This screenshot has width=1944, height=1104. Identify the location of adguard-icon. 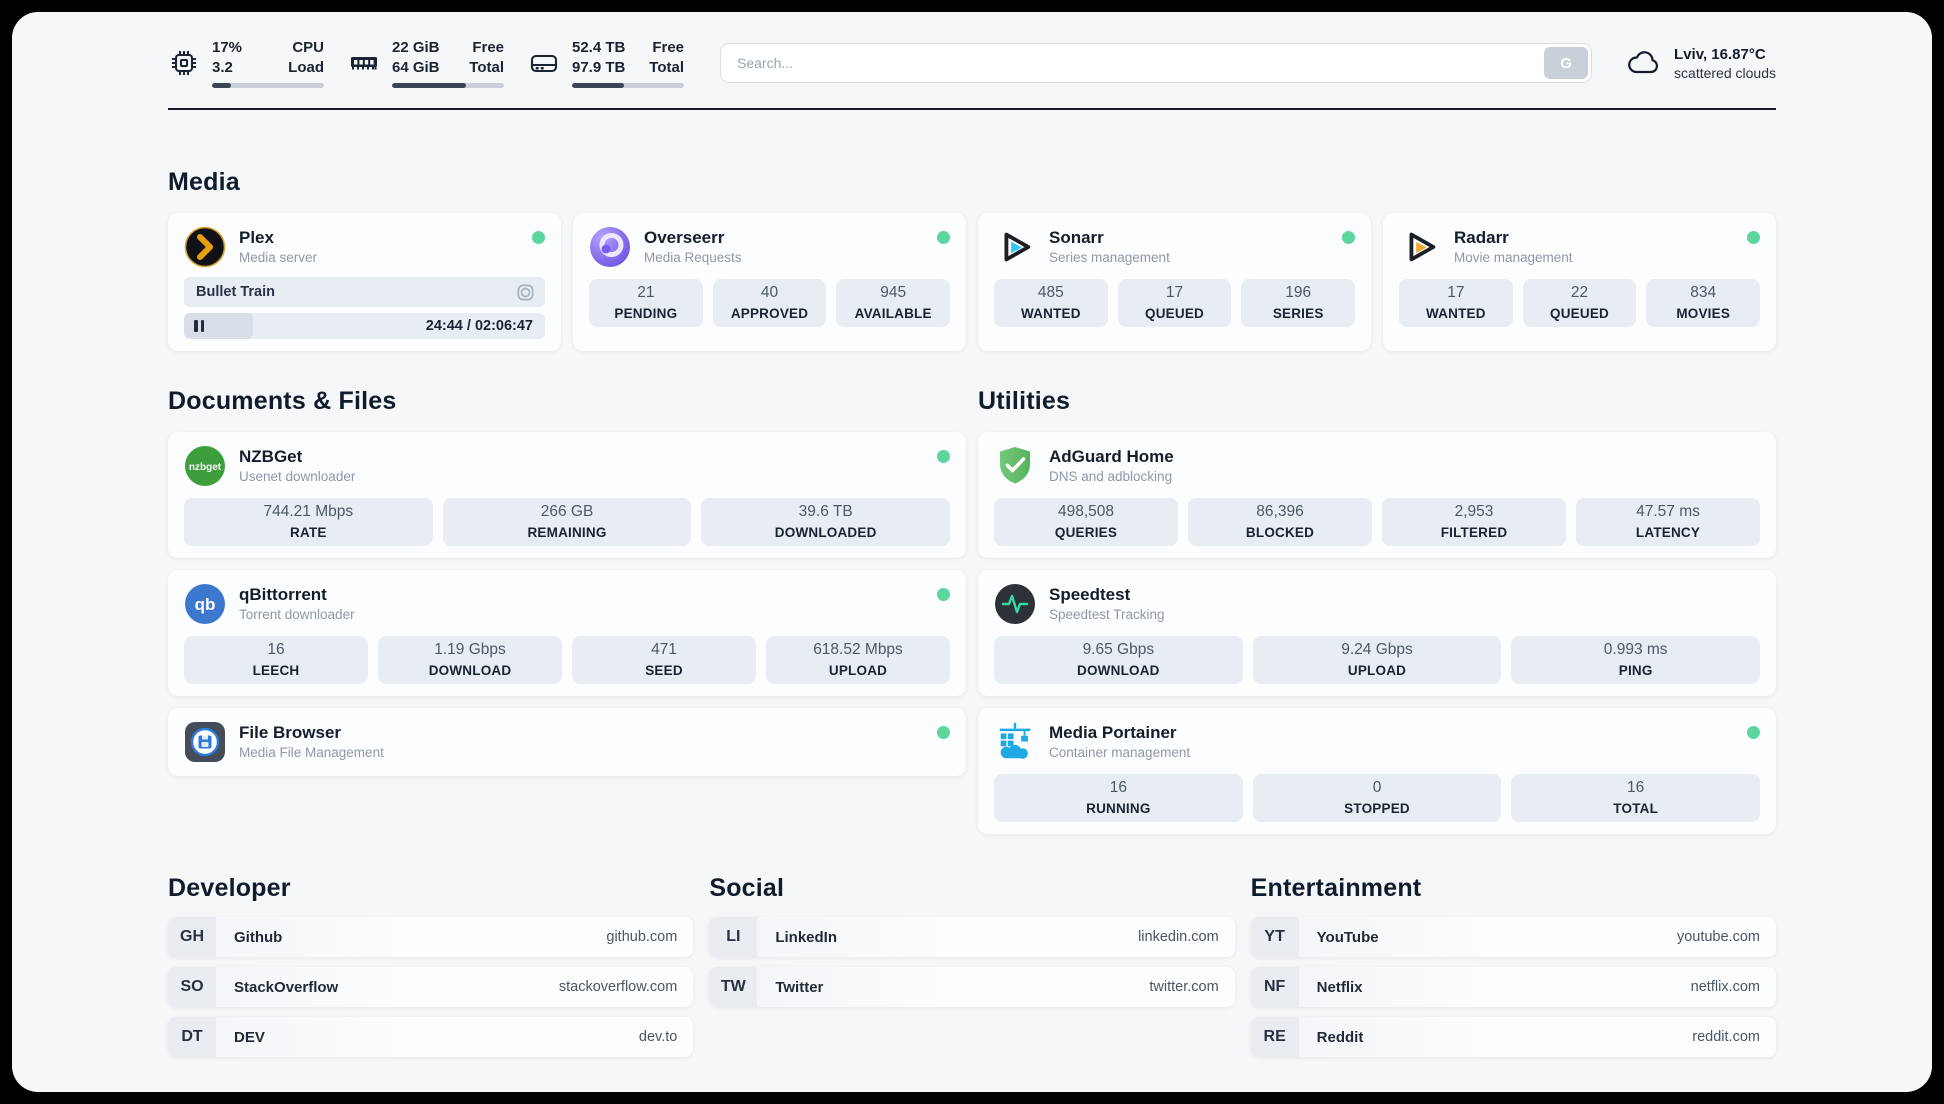
(1015, 466).